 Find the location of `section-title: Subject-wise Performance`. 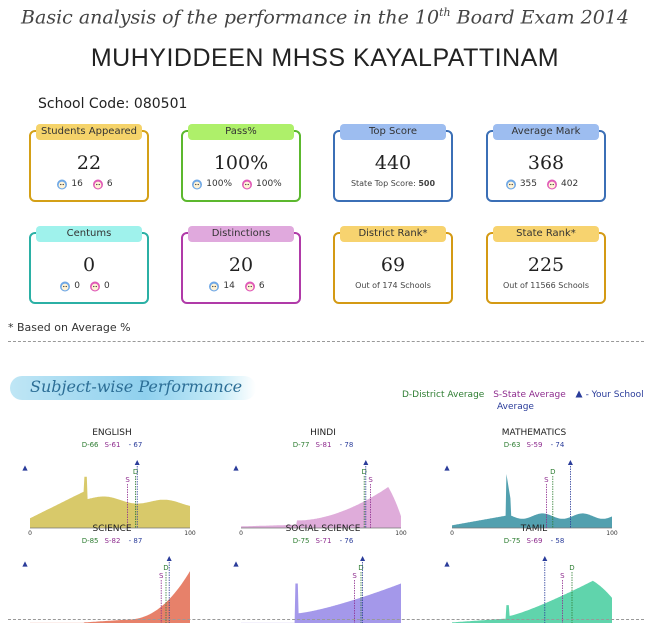

section-title: Subject-wise Performance is located at coordinates (133, 388).